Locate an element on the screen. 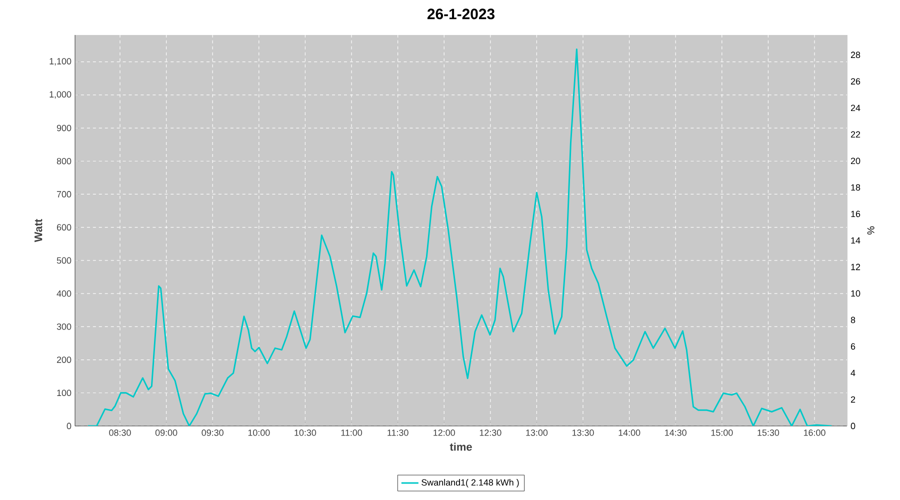 The image size is (900, 500). x-tick-label: 14:00 is located at coordinates (629, 433).